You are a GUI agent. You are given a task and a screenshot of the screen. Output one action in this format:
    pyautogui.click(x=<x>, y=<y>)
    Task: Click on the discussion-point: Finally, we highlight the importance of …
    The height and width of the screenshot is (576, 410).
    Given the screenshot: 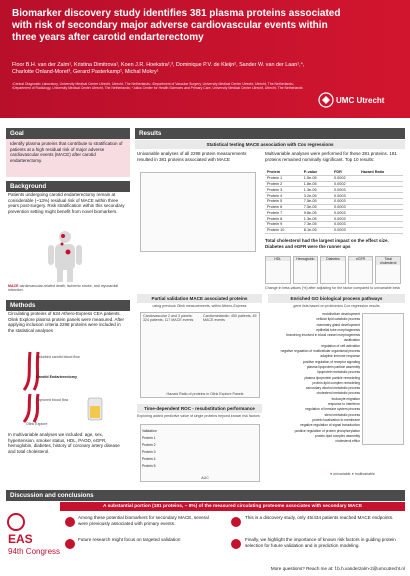 What is the action you would take?
    pyautogui.click(x=320, y=542)
    